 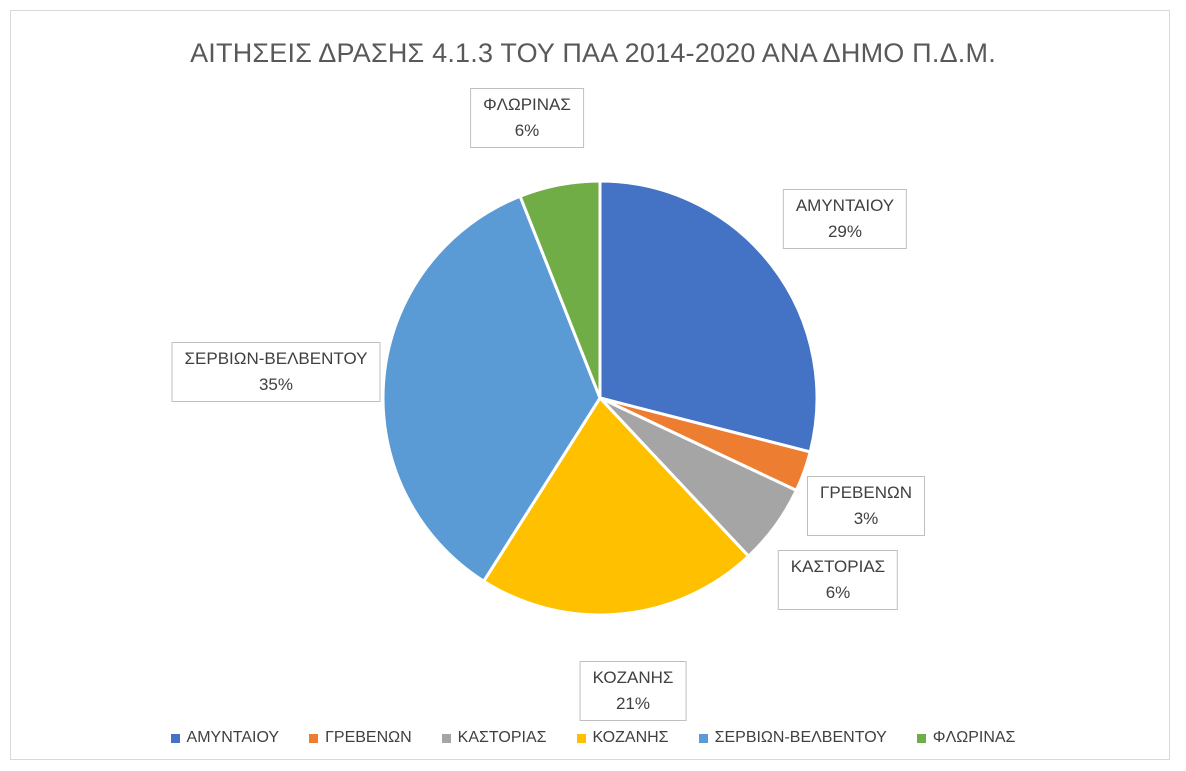 What do you see at coordinates (845, 231) in the screenshot?
I see `data-label-percent: 29%` at bounding box center [845, 231].